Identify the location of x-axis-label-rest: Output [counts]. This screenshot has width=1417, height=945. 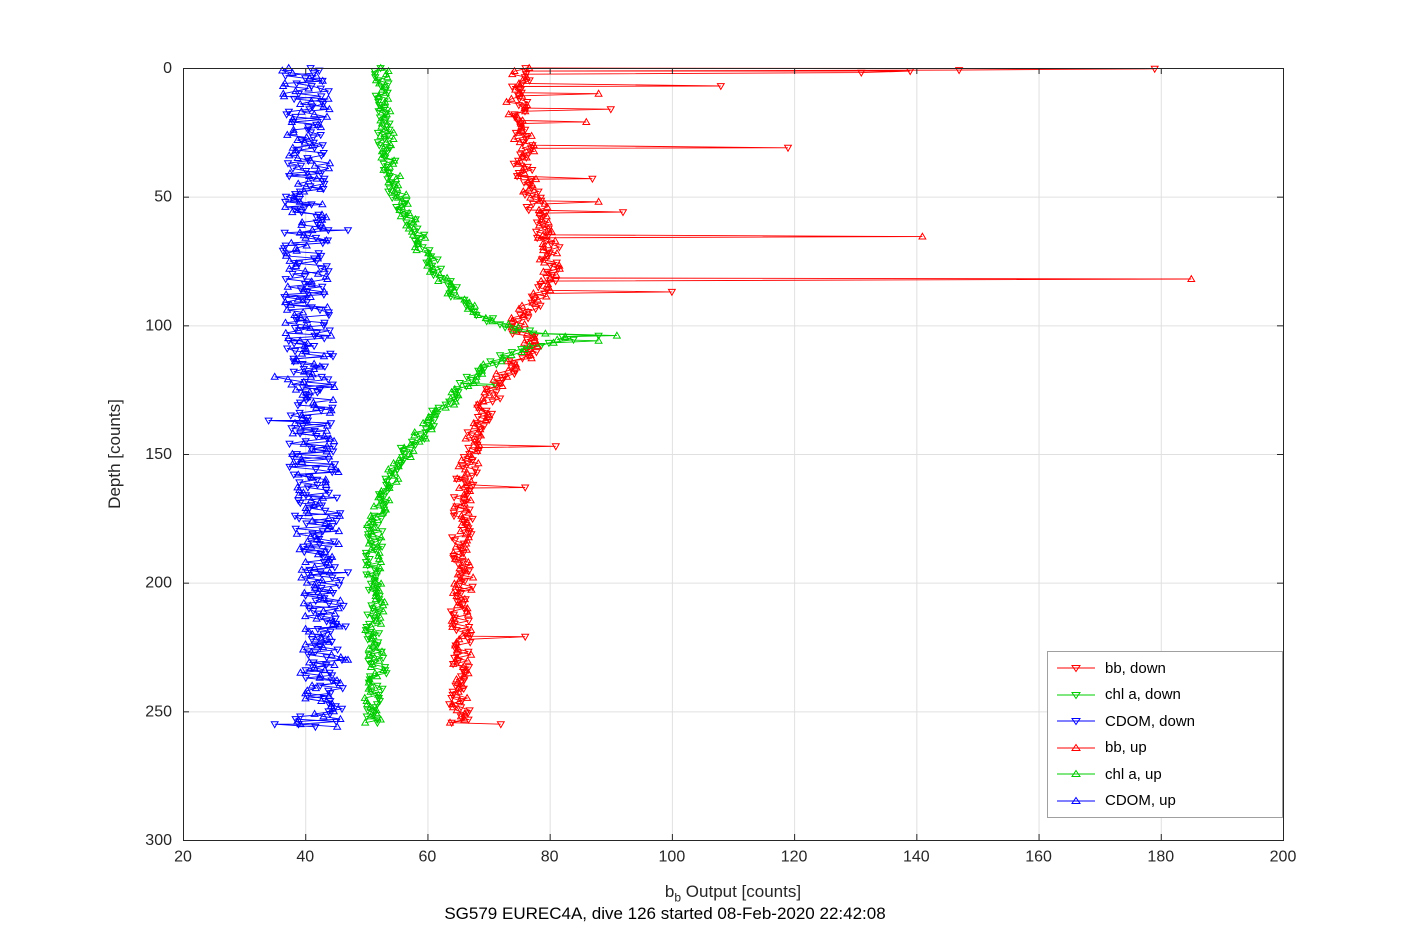
(741, 891).